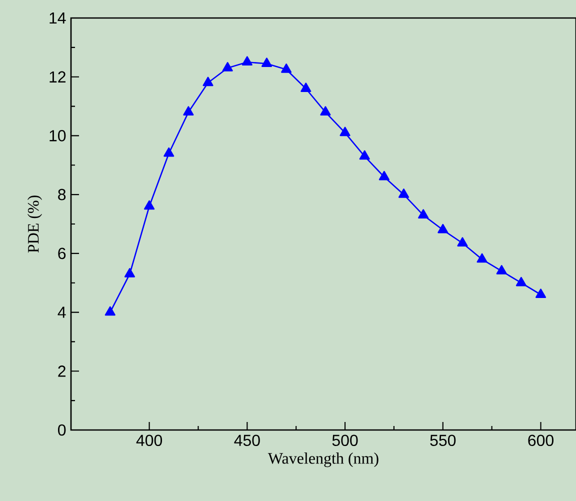  Describe the element at coordinates (62, 254) in the screenshot. I see `y-tick-label: 6` at that location.